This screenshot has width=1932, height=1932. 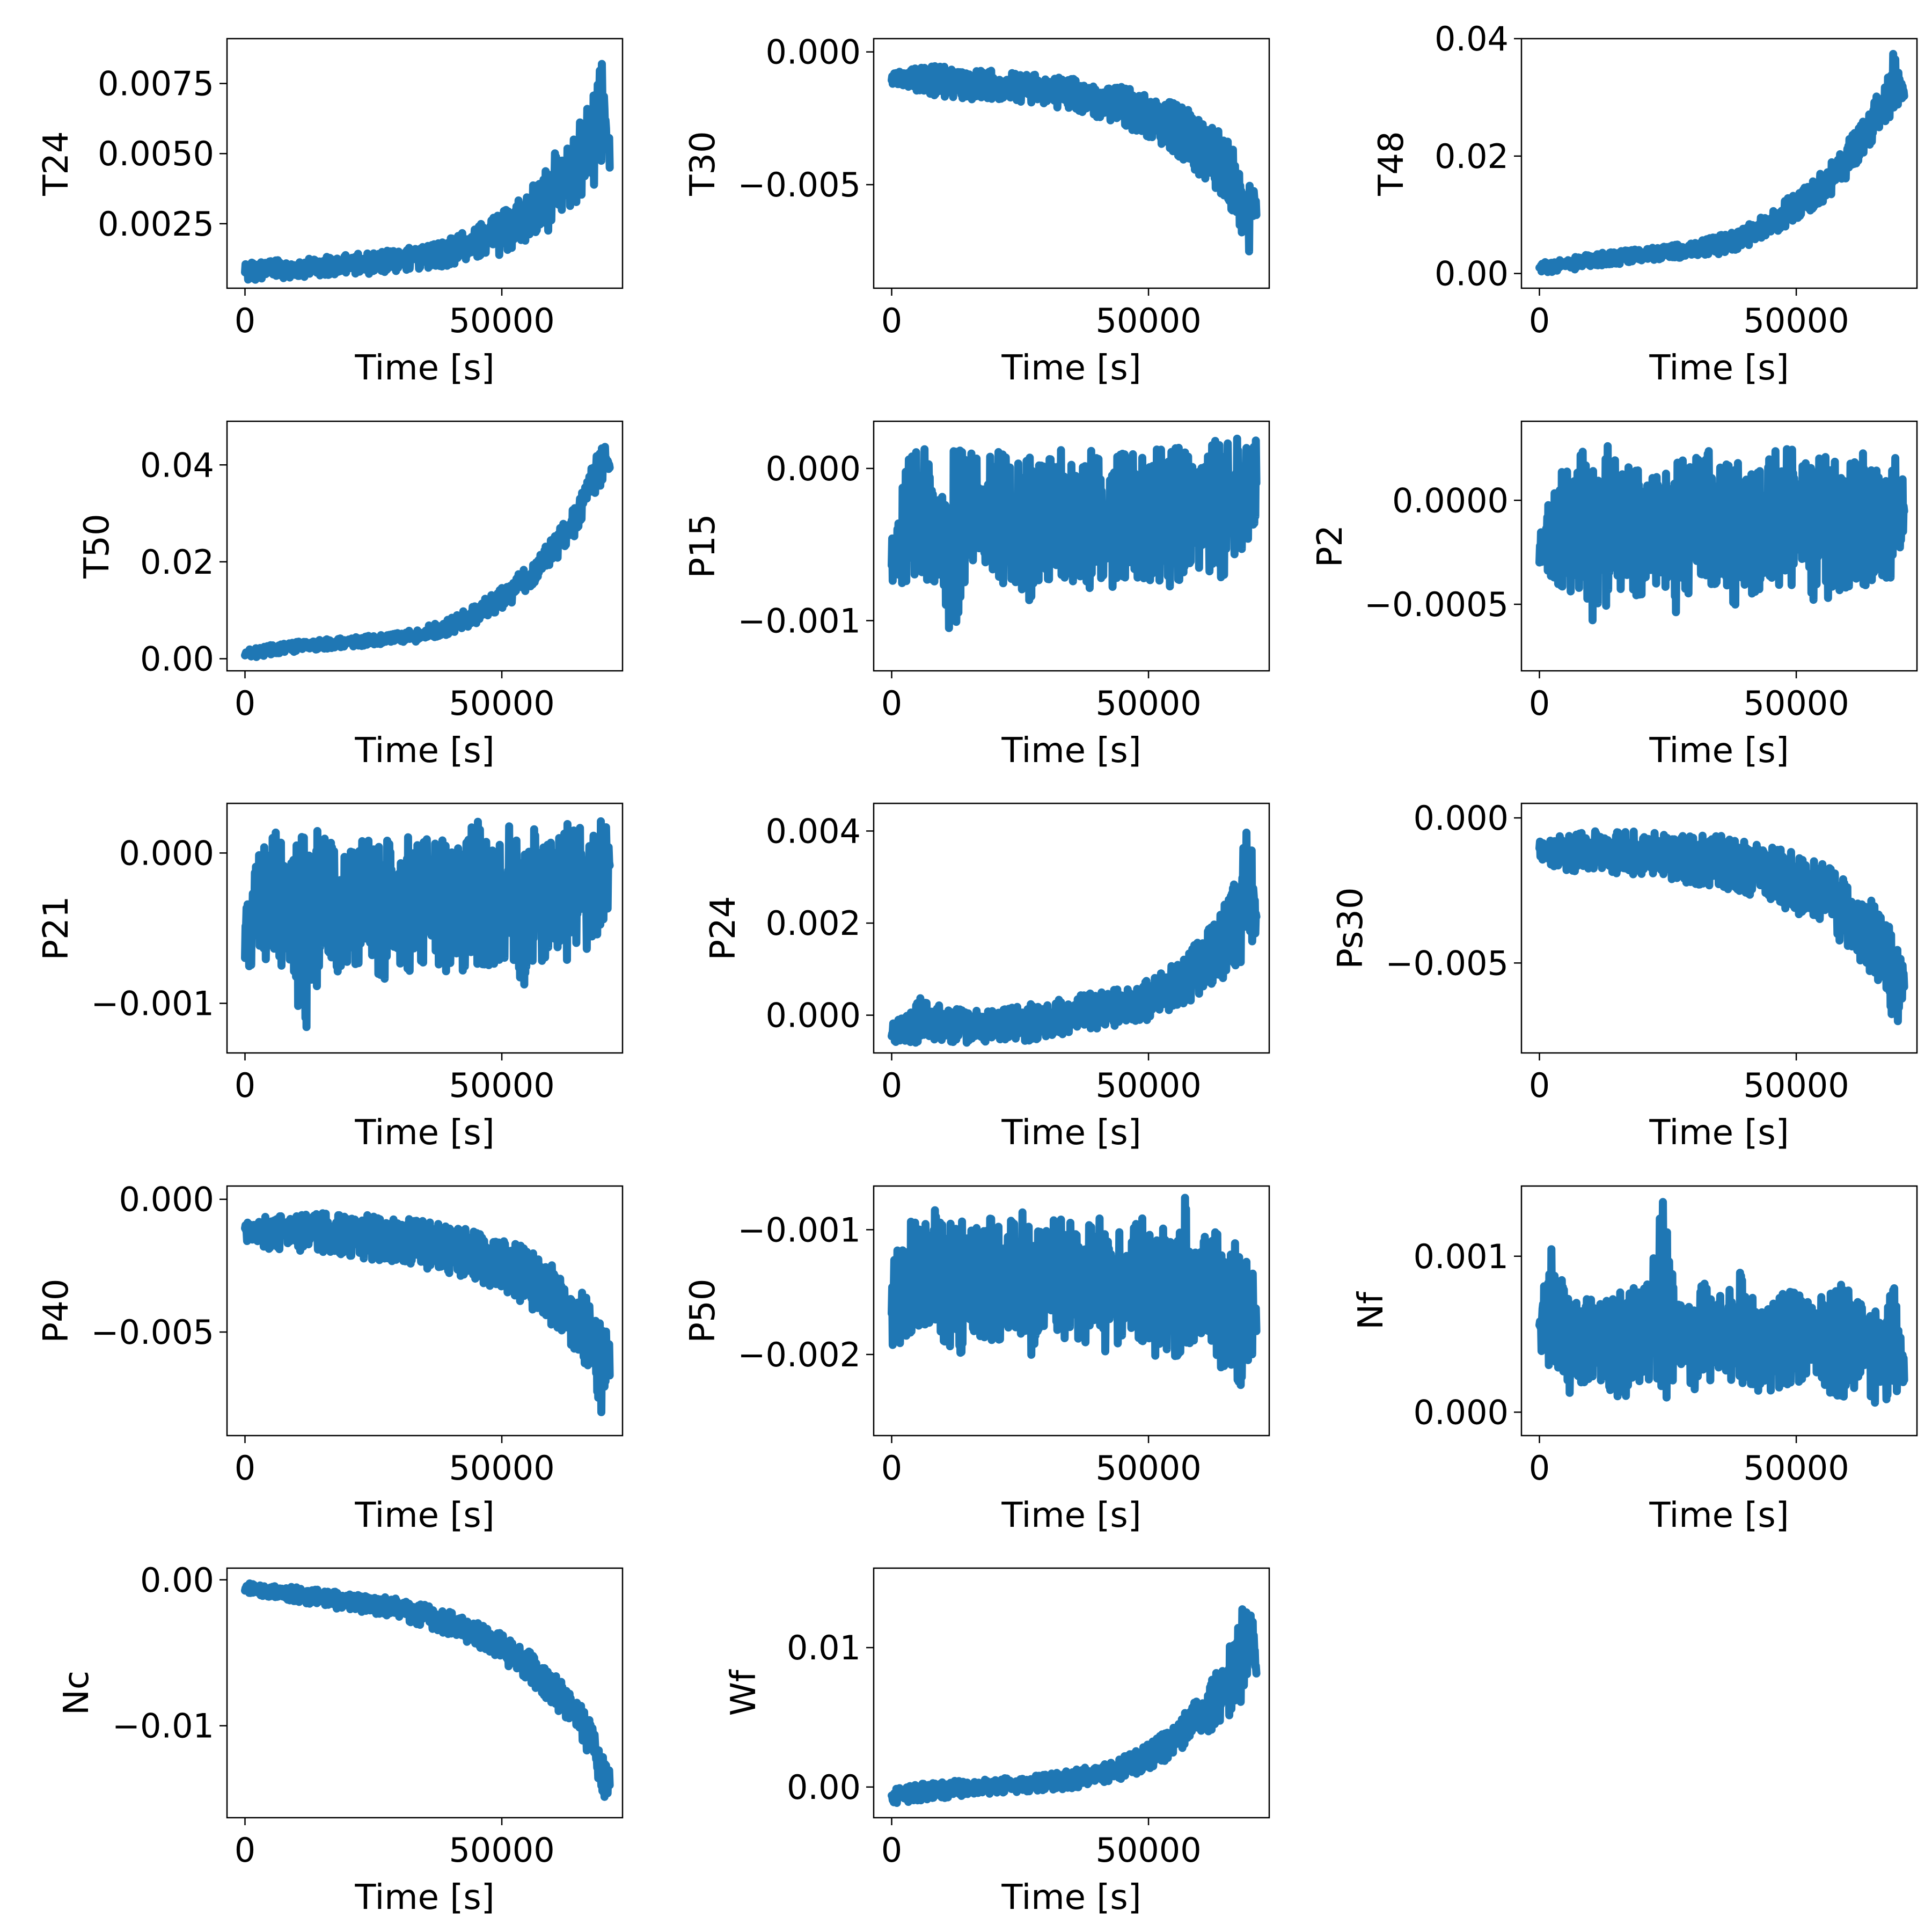 I want to click on axes-frame-p24, so click(x=1071, y=928).